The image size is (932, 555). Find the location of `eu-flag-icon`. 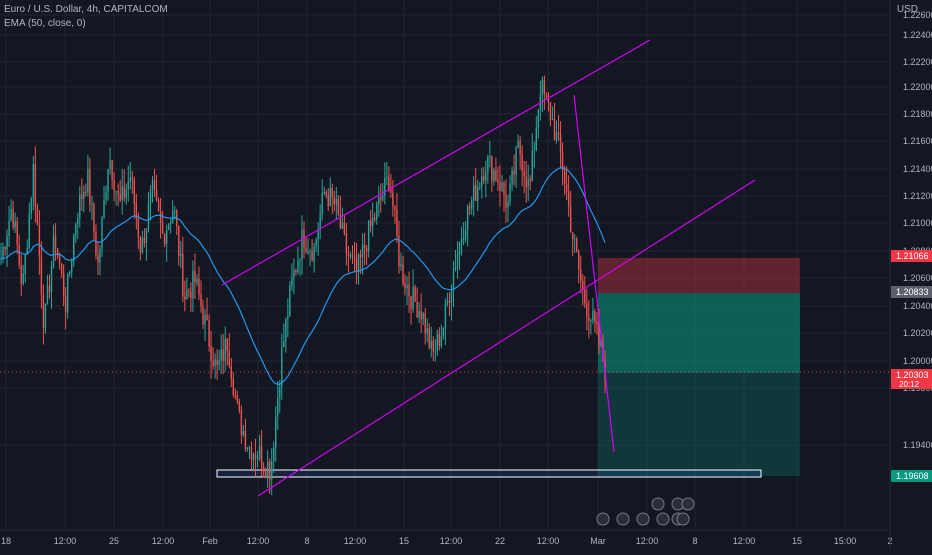

eu-flag-icon is located at coordinates (643, 519).